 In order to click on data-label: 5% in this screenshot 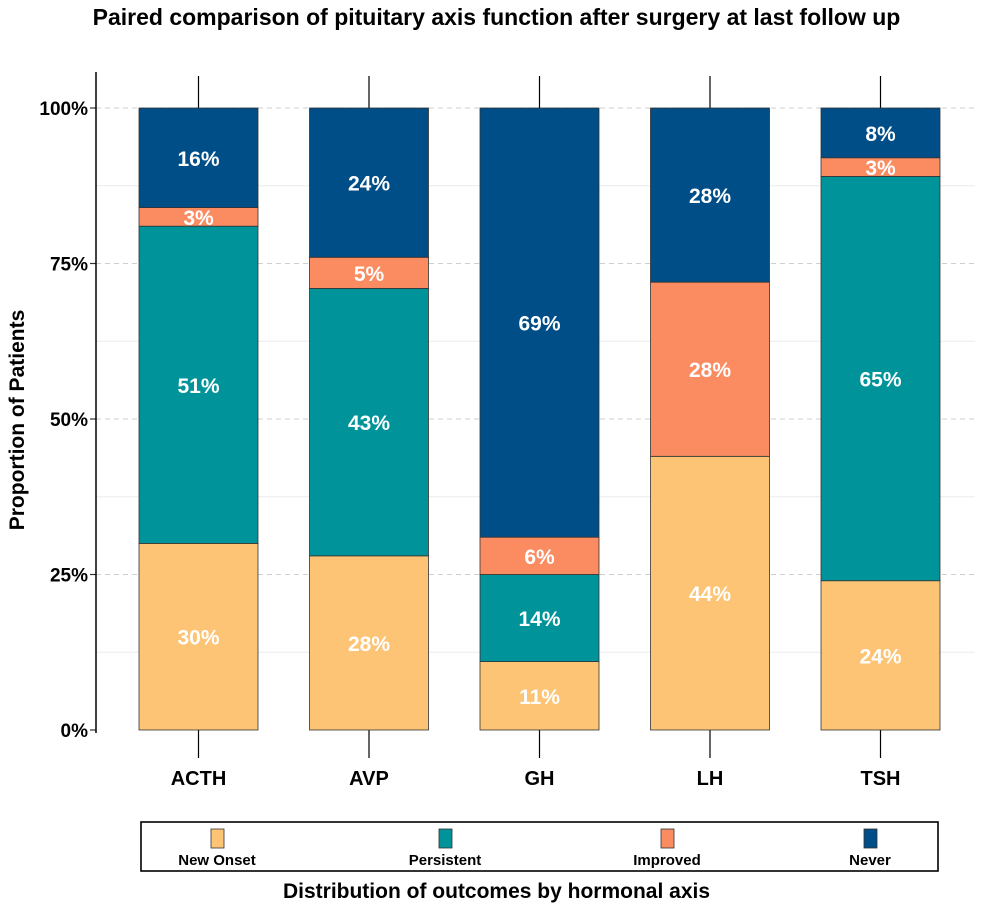, I will do `click(369, 274)`.